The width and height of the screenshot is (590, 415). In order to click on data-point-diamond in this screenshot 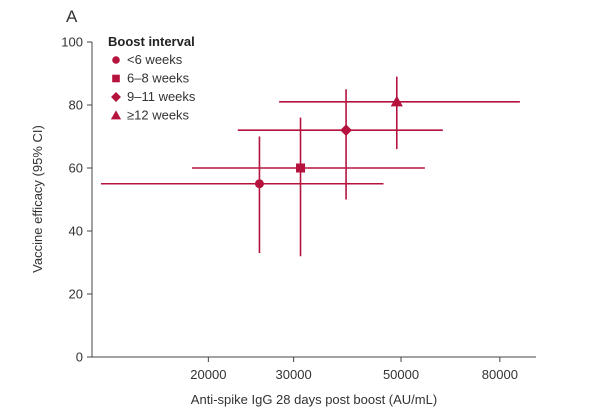, I will do `click(346, 130)`.